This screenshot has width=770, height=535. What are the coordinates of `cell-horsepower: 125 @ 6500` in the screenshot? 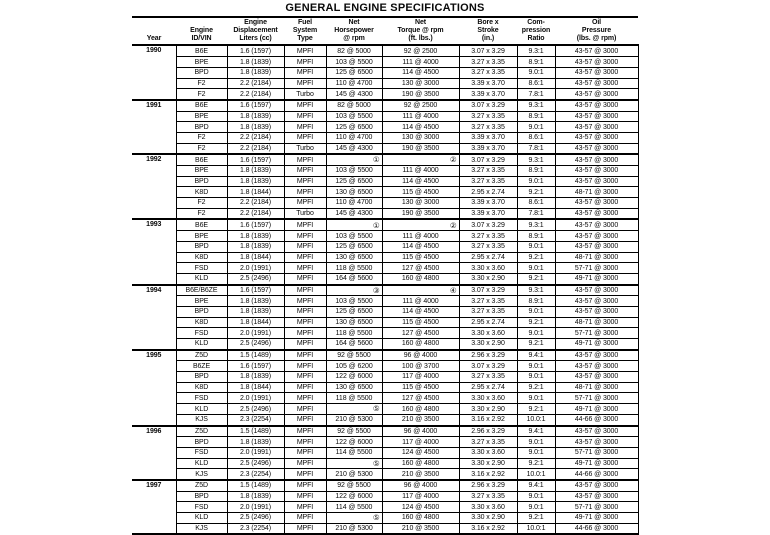 It's located at (354, 181).